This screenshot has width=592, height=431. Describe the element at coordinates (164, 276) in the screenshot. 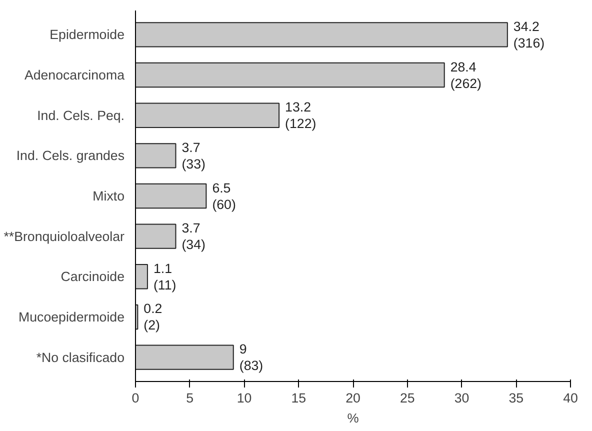

I see `data-label: 1.1 (11)` at that location.